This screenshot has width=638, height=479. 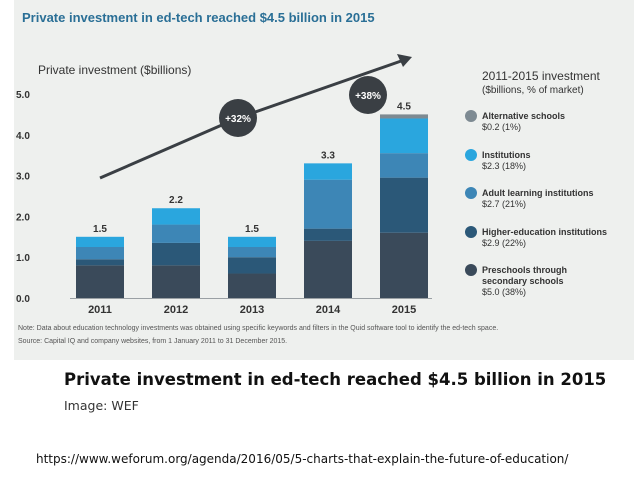 What do you see at coordinates (538, 193) in the screenshot?
I see `legend-label: Adult learning institutions` at bounding box center [538, 193].